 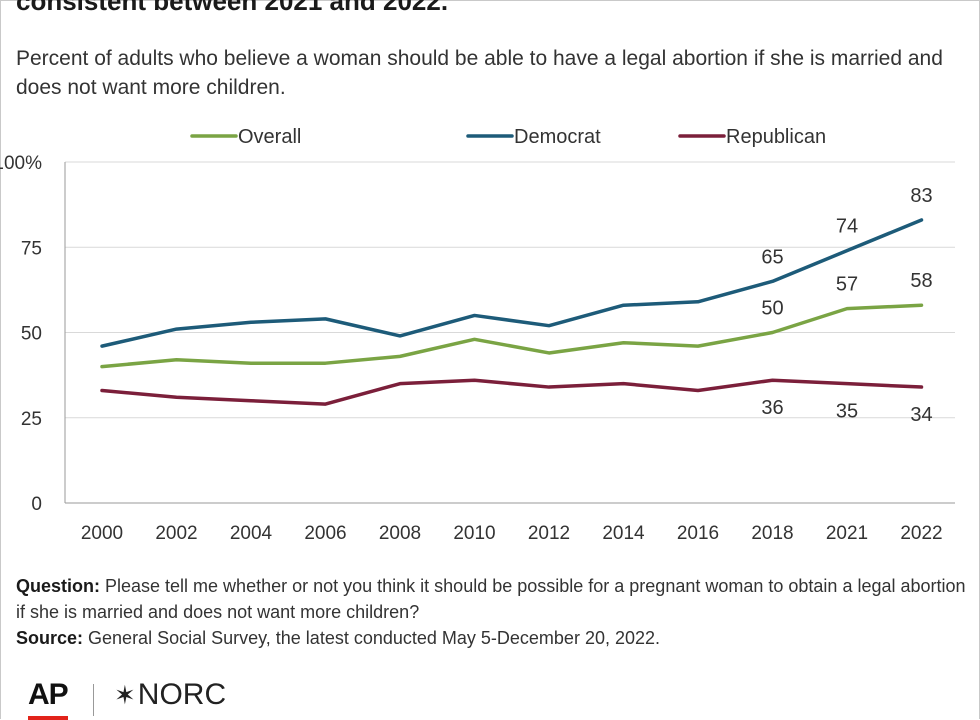 I want to click on series-line-overall, so click(x=512, y=336).